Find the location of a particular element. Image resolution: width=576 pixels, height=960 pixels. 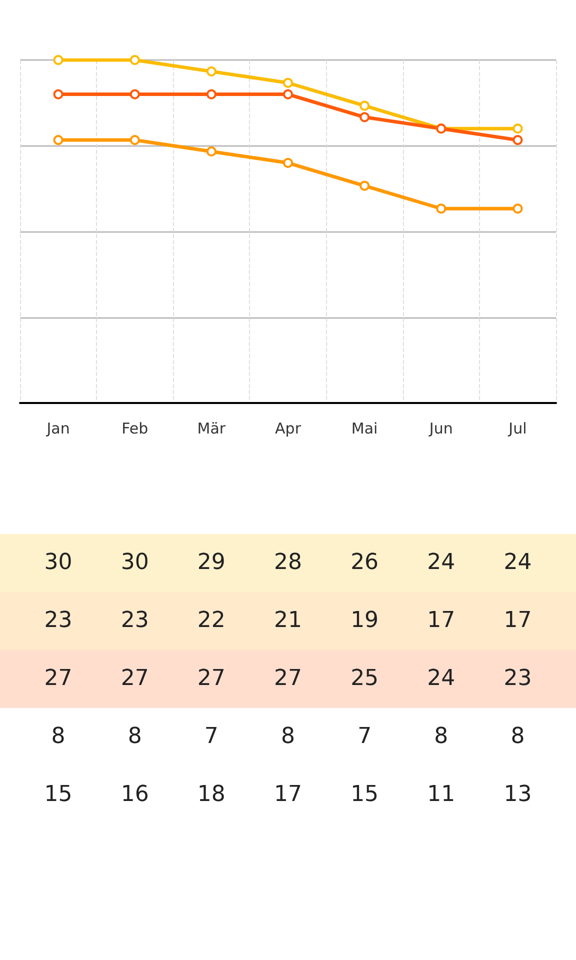

data-label: 29 is located at coordinates (211, 563).